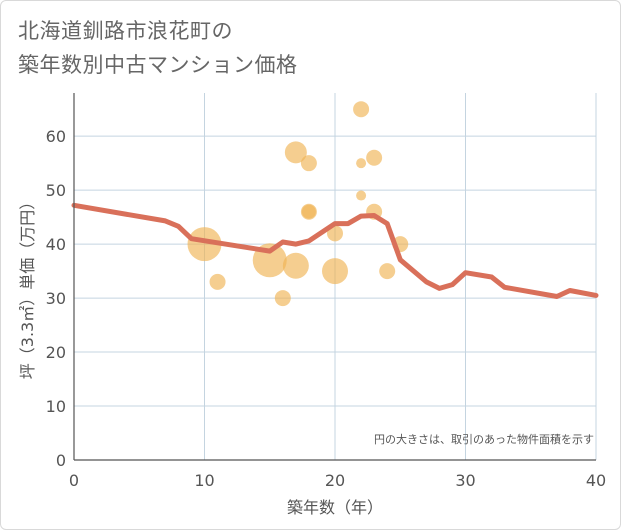 The height and width of the screenshot is (530, 621). Describe the element at coordinates (56, 352) in the screenshot. I see `y-tick-label: 20` at that location.